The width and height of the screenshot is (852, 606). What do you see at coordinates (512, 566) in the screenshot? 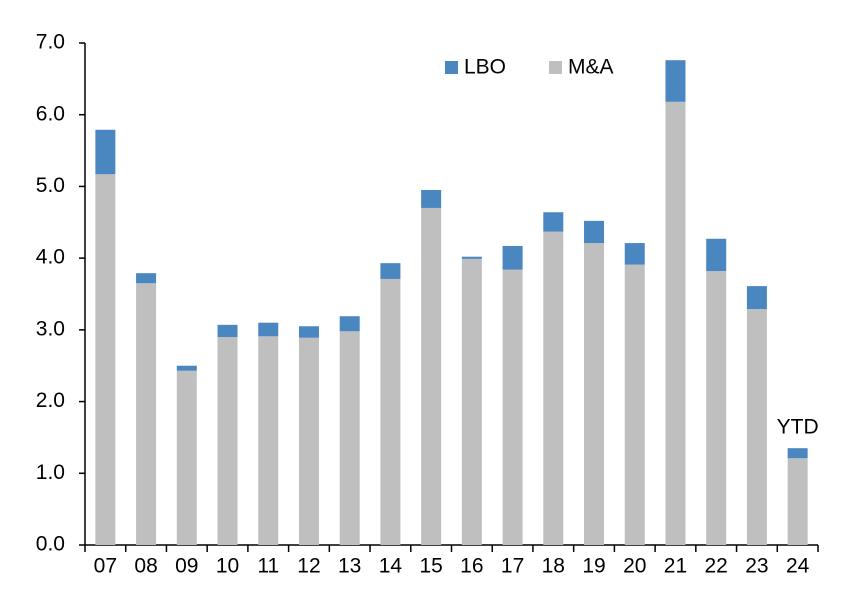
I see `x-tick-label: 17` at bounding box center [512, 566].